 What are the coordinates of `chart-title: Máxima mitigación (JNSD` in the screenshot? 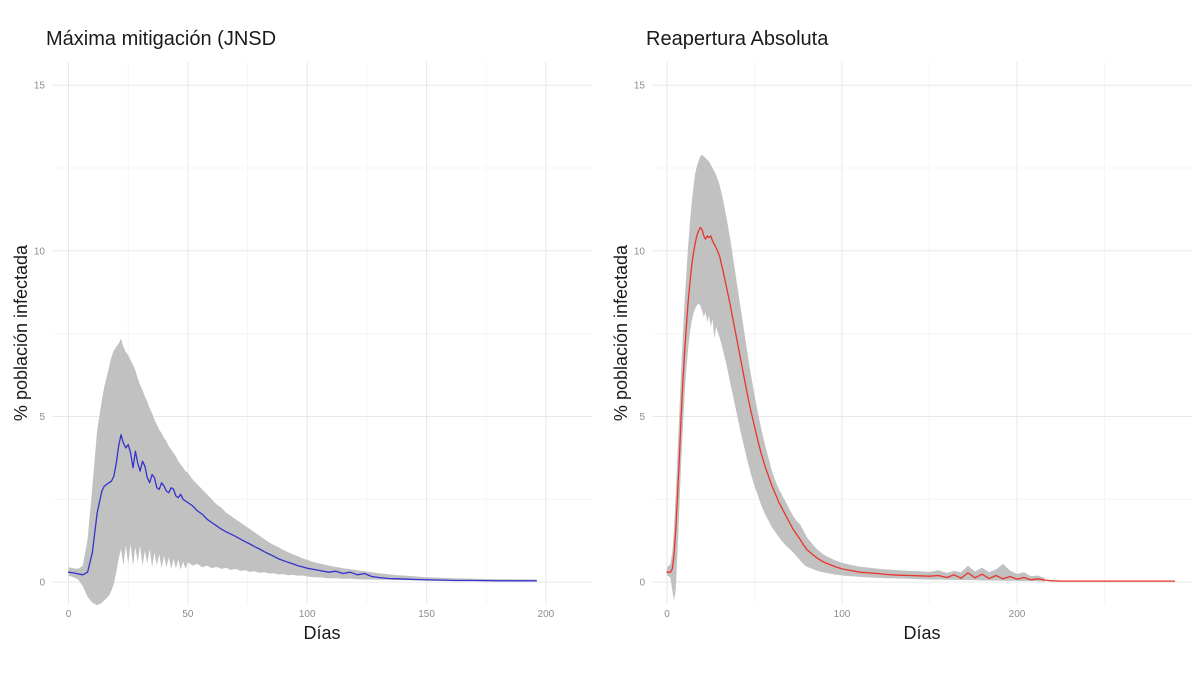 It's located at (161, 39).